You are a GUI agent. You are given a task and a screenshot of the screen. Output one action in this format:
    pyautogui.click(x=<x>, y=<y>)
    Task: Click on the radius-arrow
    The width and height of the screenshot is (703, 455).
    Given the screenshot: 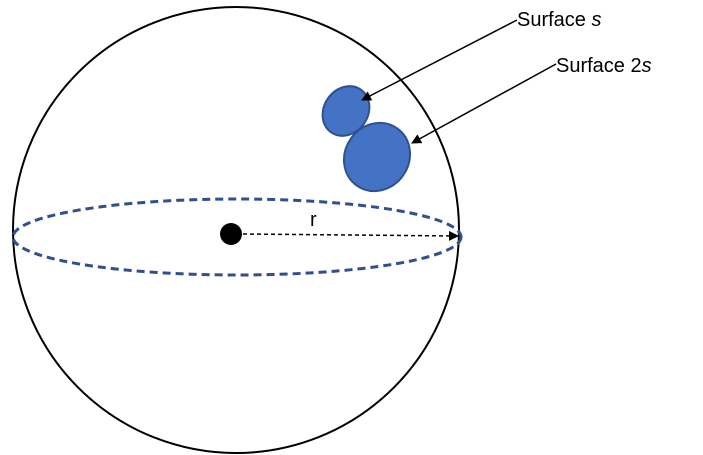 What is the action you would take?
    pyautogui.click(x=350, y=235)
    